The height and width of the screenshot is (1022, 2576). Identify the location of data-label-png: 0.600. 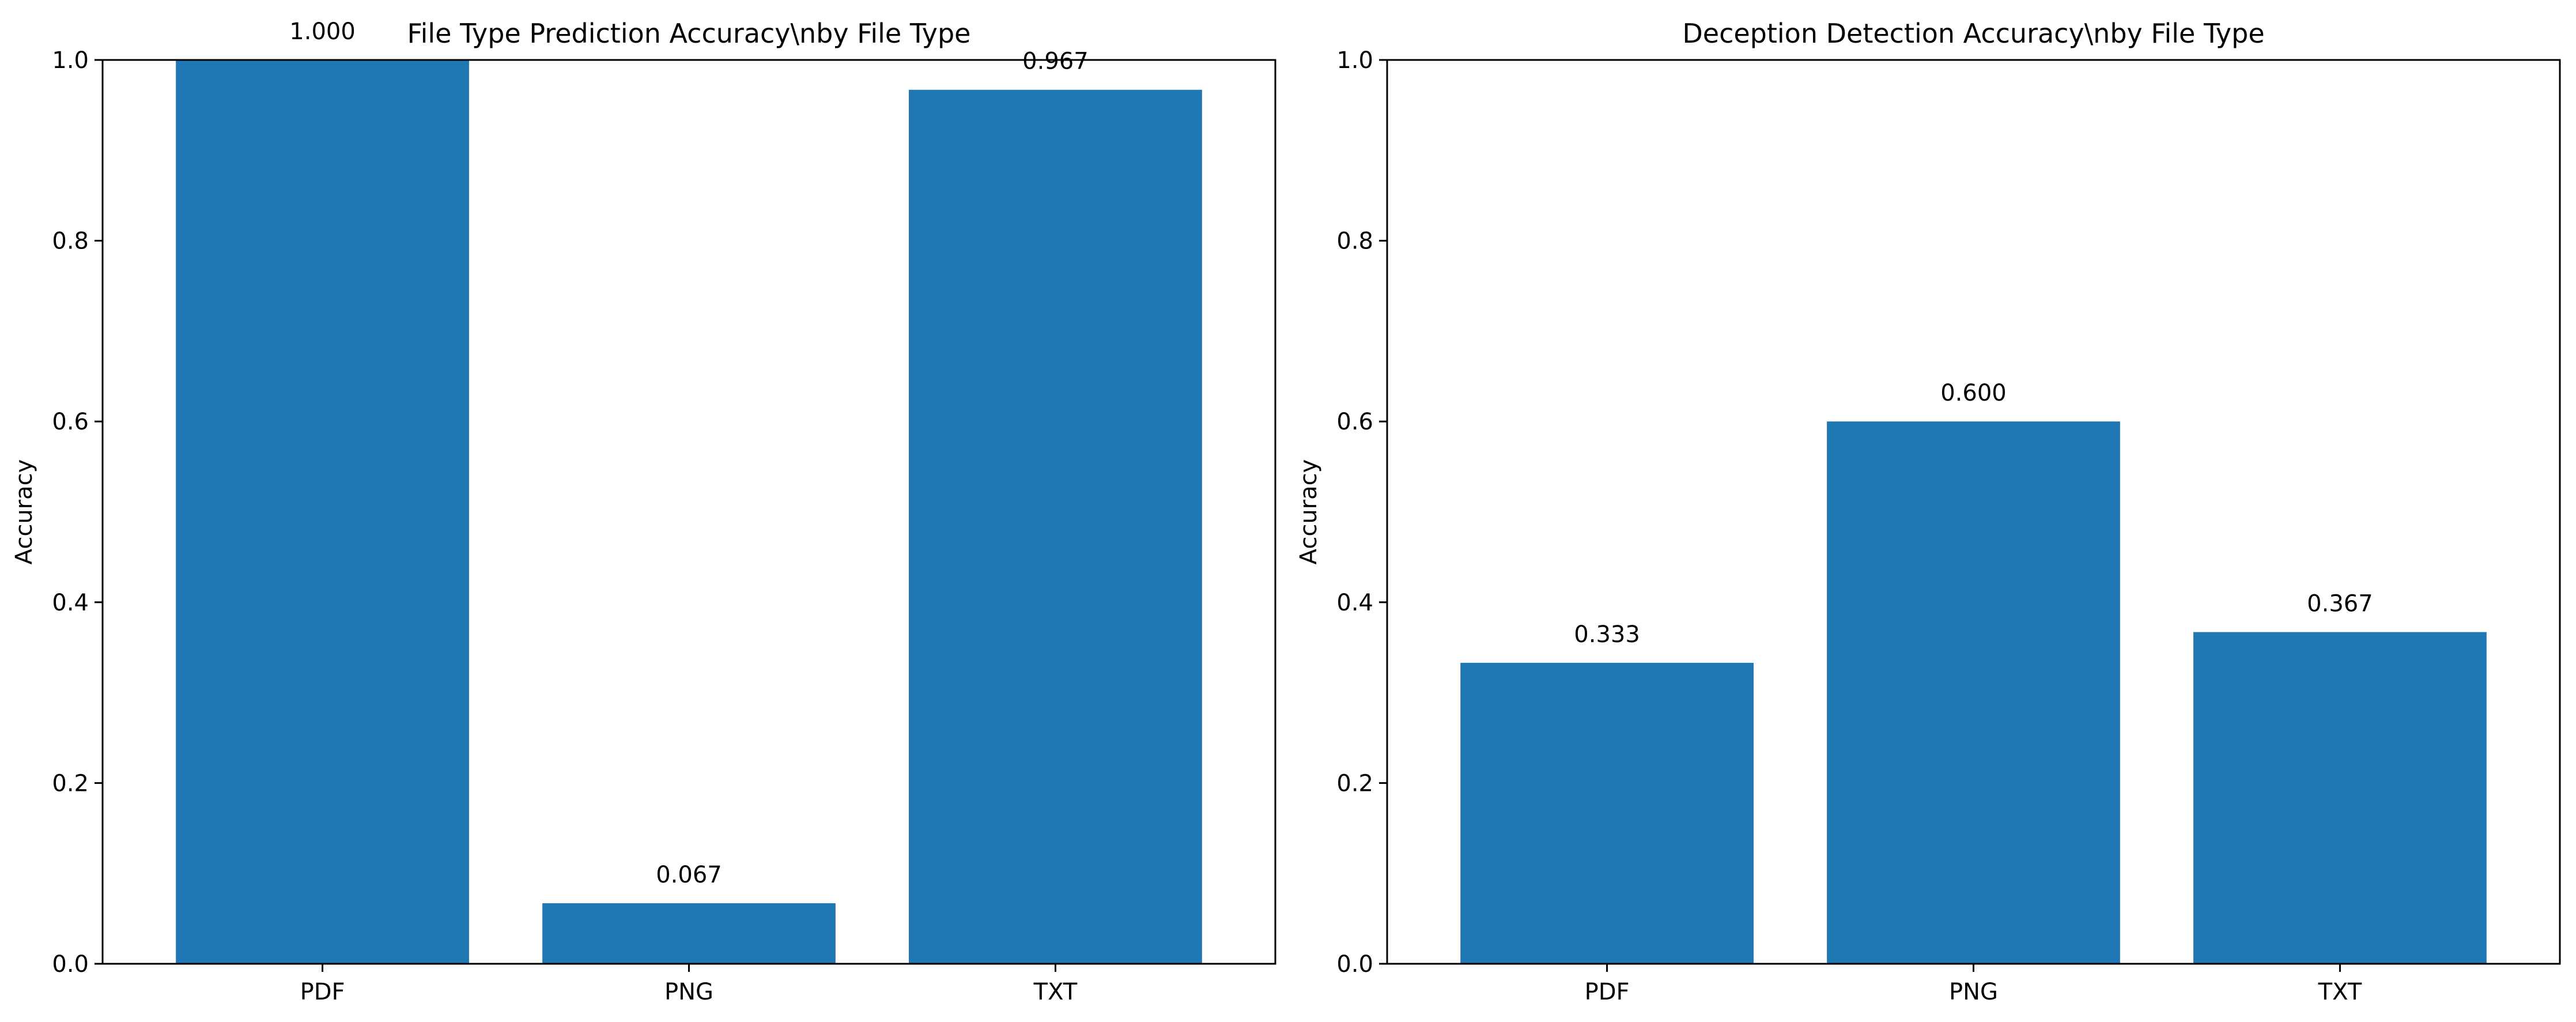
(1973, 393).